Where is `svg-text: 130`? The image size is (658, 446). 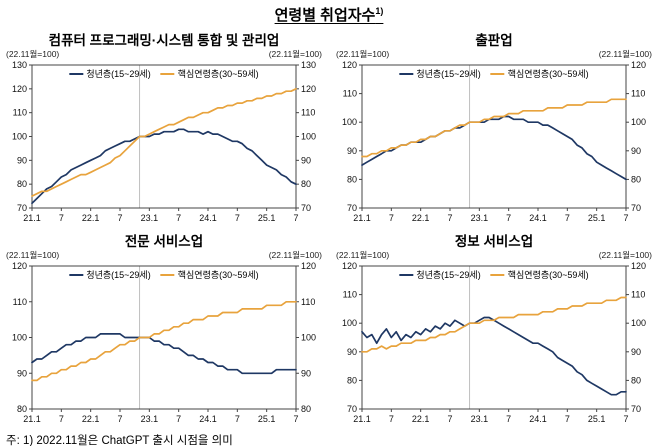
svg-text: 130 is located at coordinates (19, 65).